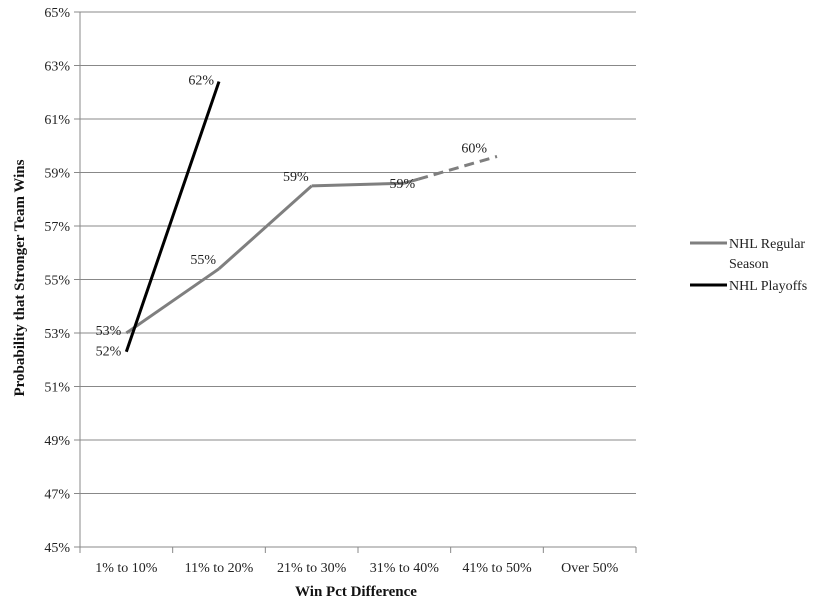 The width and height of the screenshot is (837, 608). What do you see at coordinates (57, 13) in the screenshot?
I see `y-tick-label: 65%` at bounding box center [57, 13].